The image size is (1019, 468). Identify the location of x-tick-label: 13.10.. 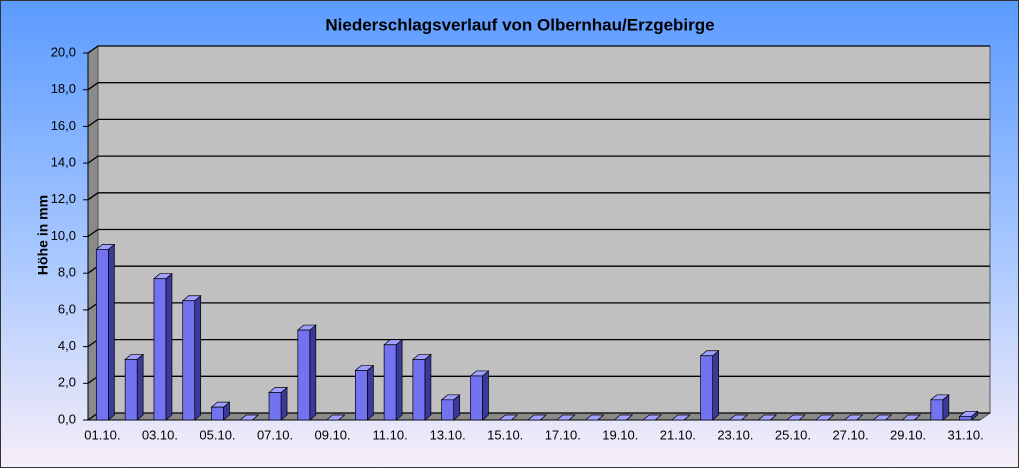
(448, 434).